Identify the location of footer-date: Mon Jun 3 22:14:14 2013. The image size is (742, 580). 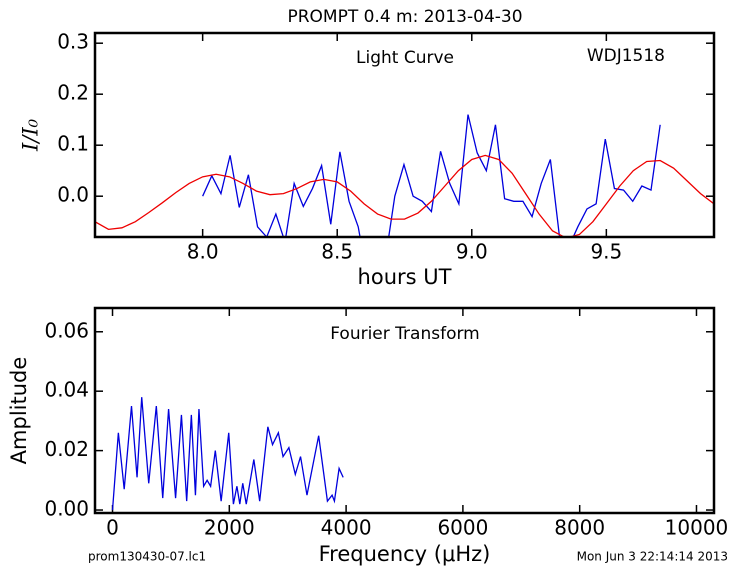
(652, 557).